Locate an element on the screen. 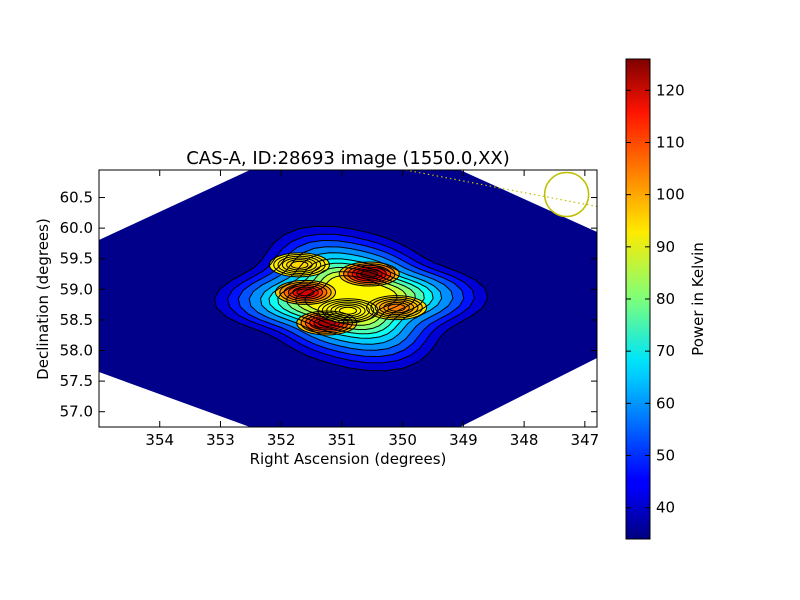 Image resolution: width=800 pixels, height=600 pixels. contour-lines is located at coordinates (351, 298).